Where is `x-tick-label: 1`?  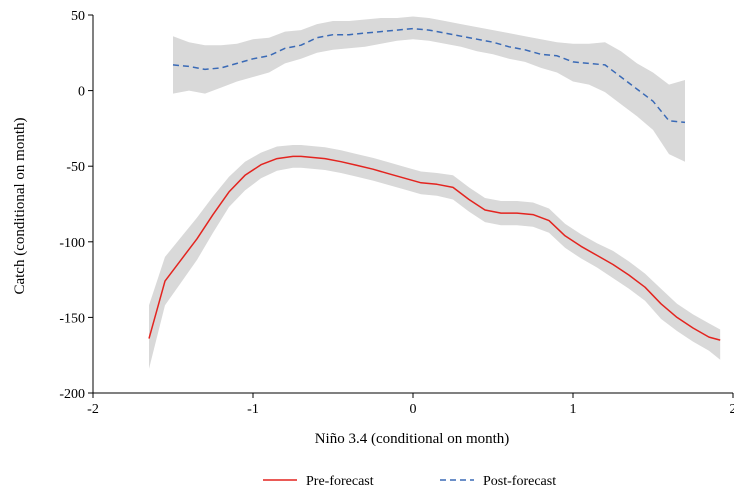 x-tick-label: 1 is located at coordinates (573, 409).